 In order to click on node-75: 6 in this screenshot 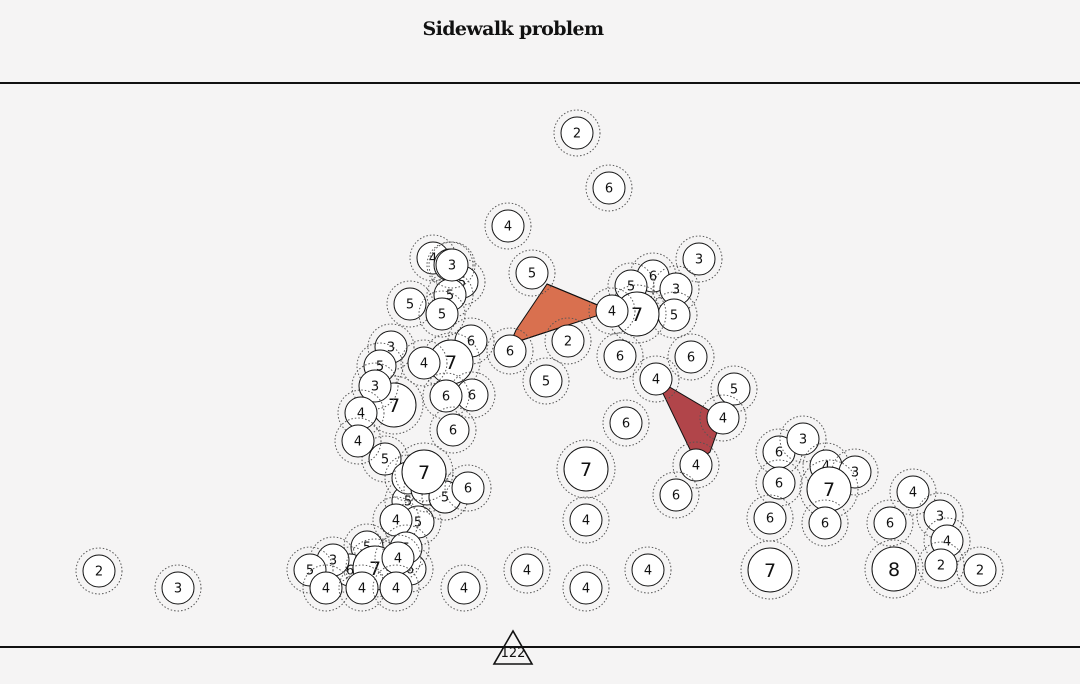, I will do `click(825, 523)`.